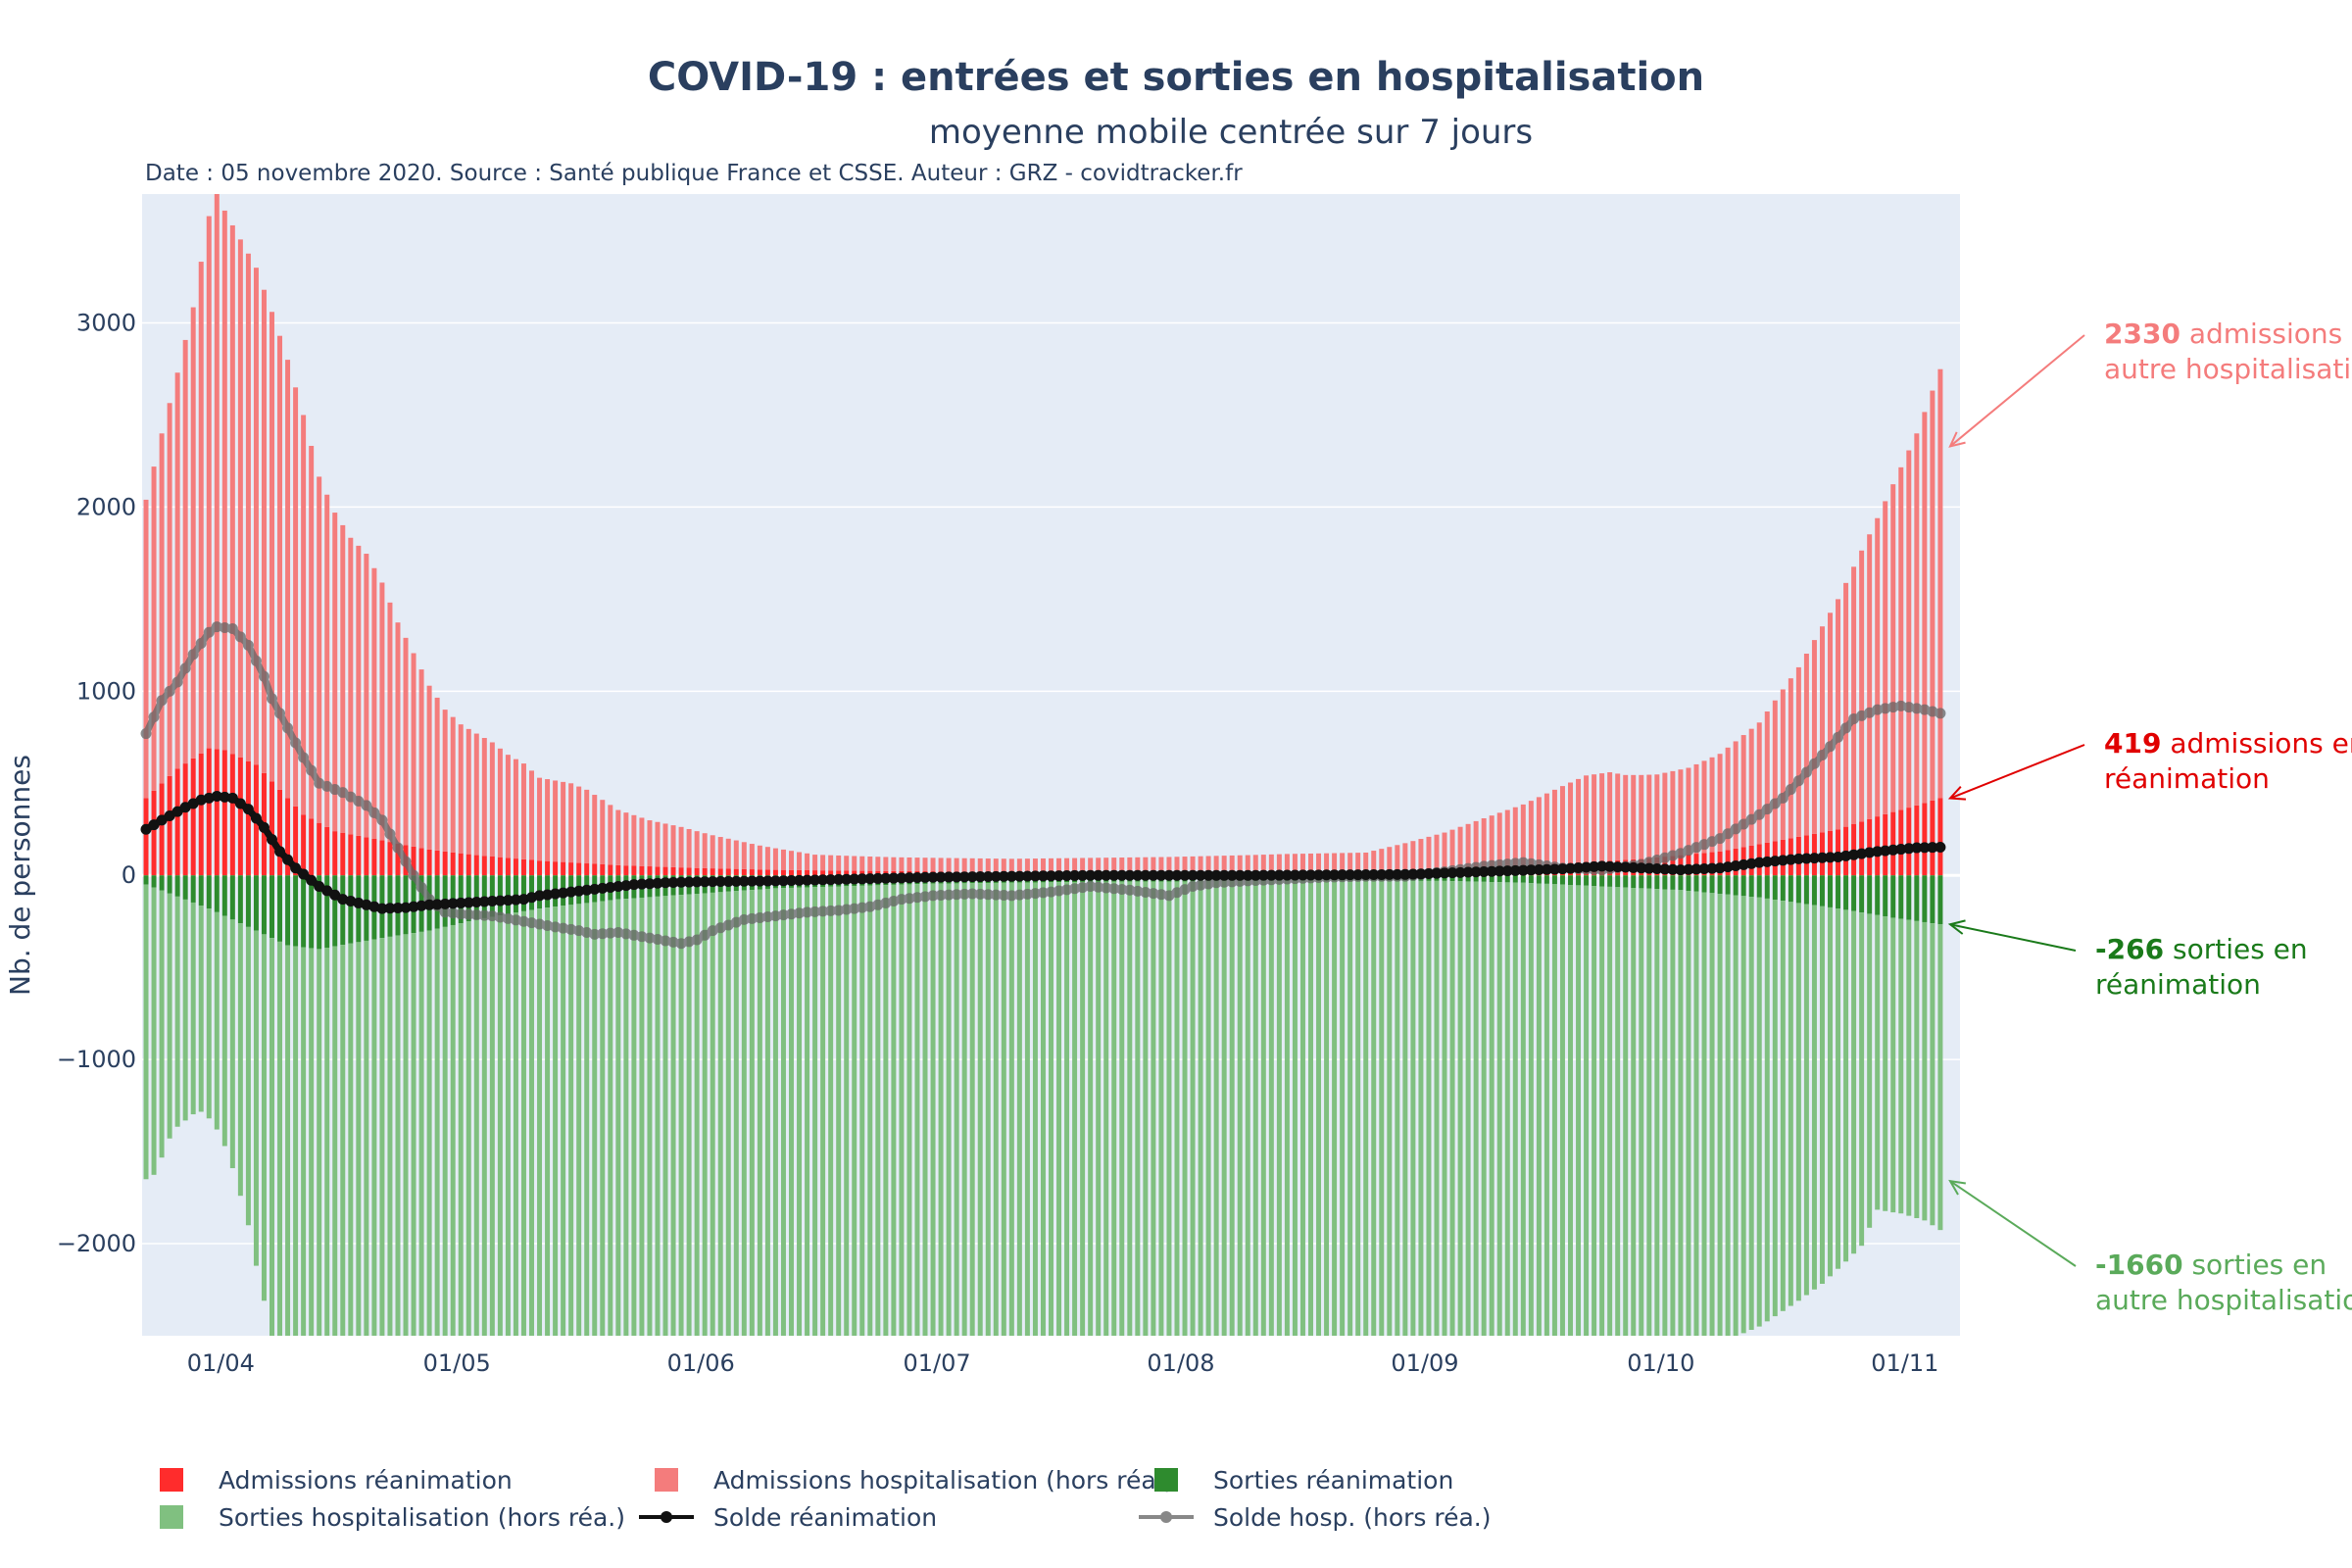  What do you see at coordinates (2142, 334) in the screenshot?
I see `annotation-value: 2330` at bounding box center [2142, 334].